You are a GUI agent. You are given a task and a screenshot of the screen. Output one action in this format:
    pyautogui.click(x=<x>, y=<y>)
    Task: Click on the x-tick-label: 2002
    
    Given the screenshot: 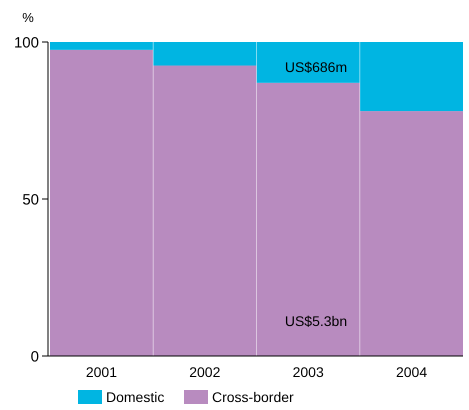 What is the action you would take?
    pyautogui.click(x=205, y=372)
    